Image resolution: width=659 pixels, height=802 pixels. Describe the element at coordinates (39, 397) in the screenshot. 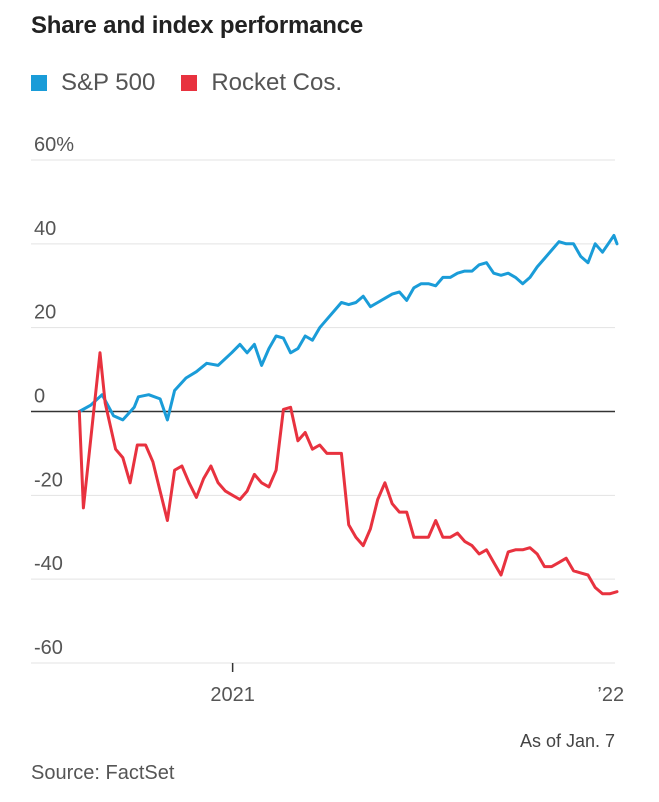

I see `y-tick-label: 0` at that location.